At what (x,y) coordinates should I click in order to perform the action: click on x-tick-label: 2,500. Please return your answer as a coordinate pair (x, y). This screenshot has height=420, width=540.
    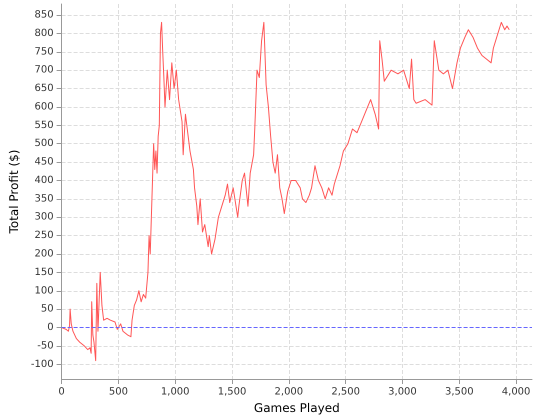
    Looking at the image, I should click on (345, 392).